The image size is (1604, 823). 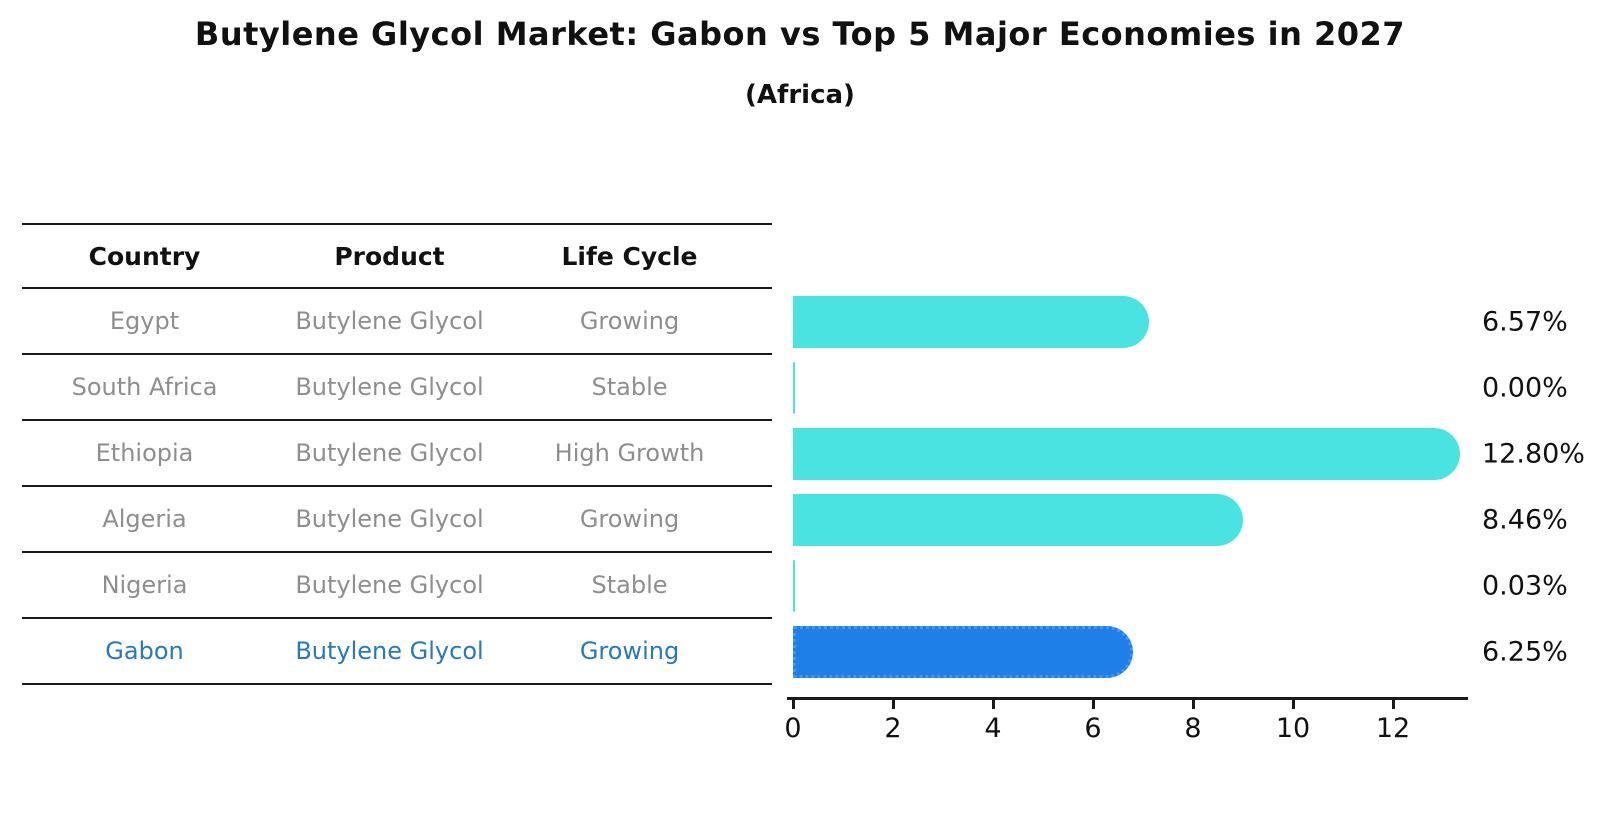 I want to click on value-label-south-africa: 0.00%, so click(x=1525, y=388).